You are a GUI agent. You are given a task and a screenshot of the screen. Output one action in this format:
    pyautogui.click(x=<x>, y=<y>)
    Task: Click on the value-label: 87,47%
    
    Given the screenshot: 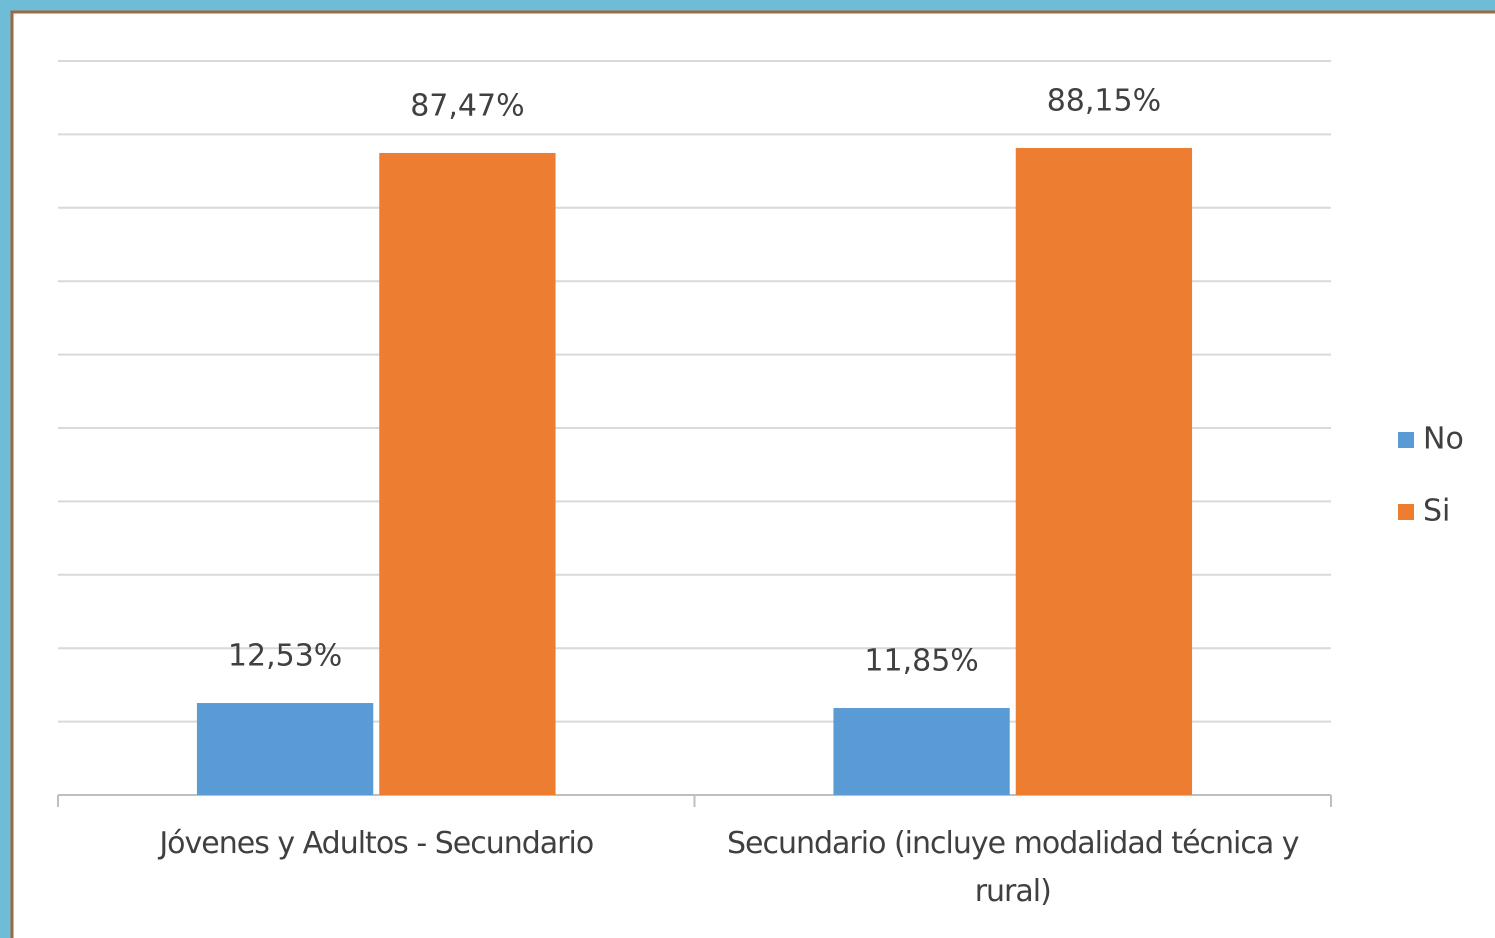 What is the action you would take?
    pyautogui.click(x=467, y=105)
    